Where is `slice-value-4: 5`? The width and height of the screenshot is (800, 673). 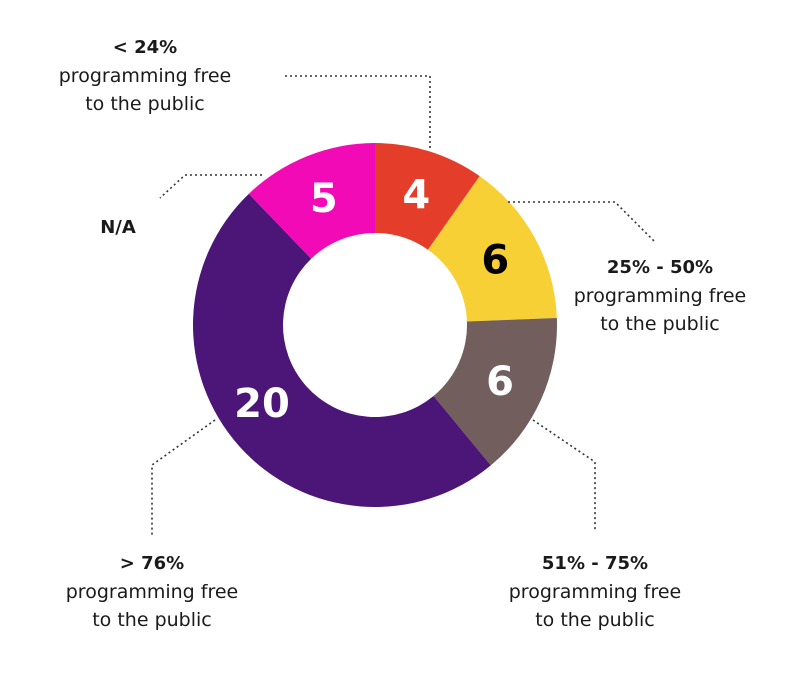 slice-value-4: 5 is located at coordinates (324, 199).